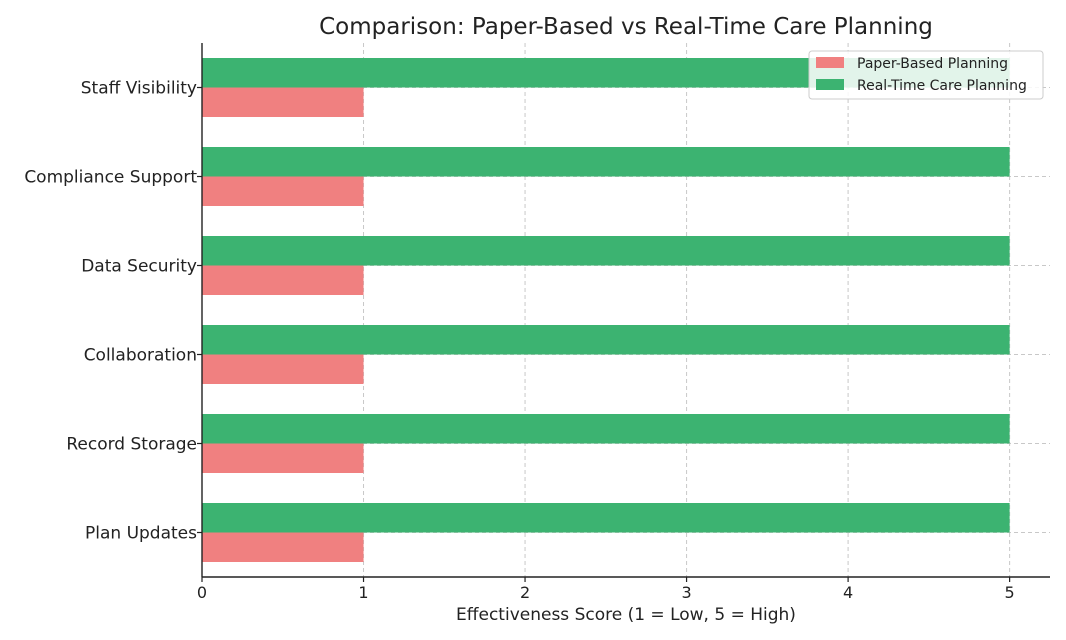 This screenshot has height=640, width=1066. I want to click on x-ticks: 0 1 2 3 4 5, so click(606, 589).